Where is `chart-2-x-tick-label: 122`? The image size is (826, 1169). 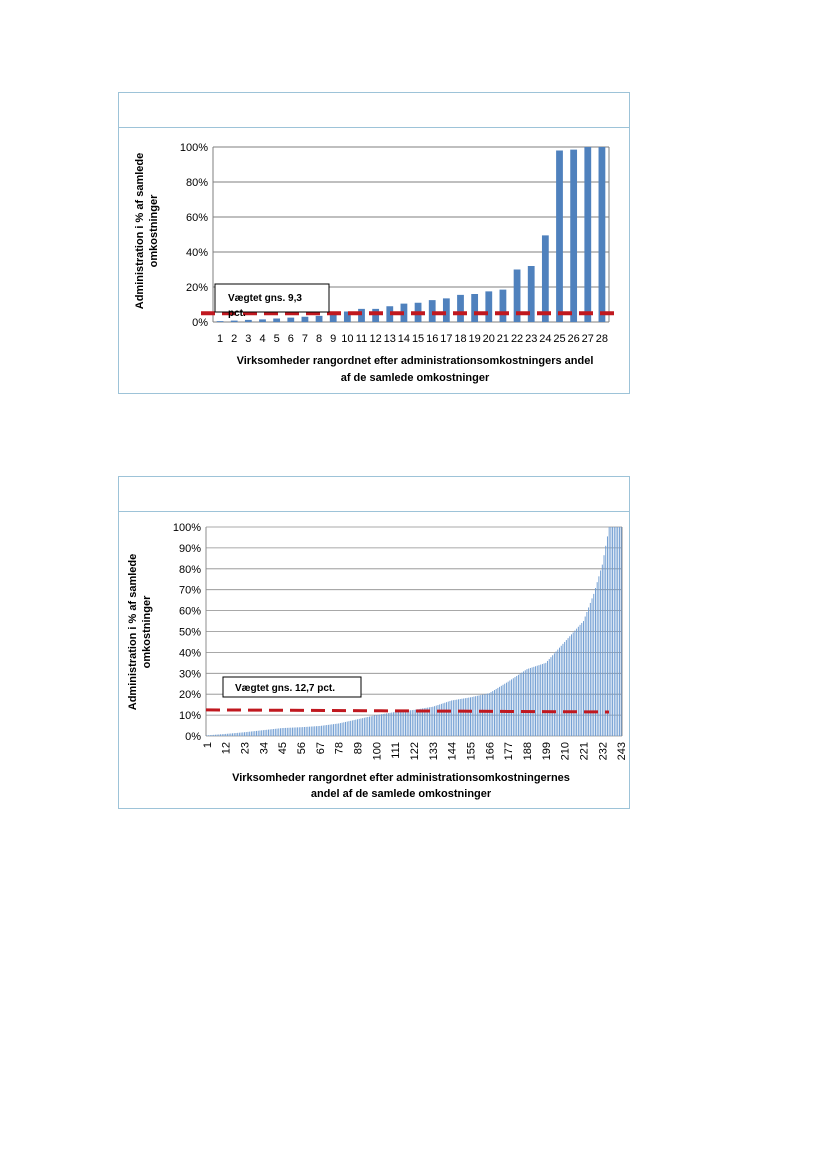
chart-2-x-tick-label: 122 is located at coordinates (415, 751).